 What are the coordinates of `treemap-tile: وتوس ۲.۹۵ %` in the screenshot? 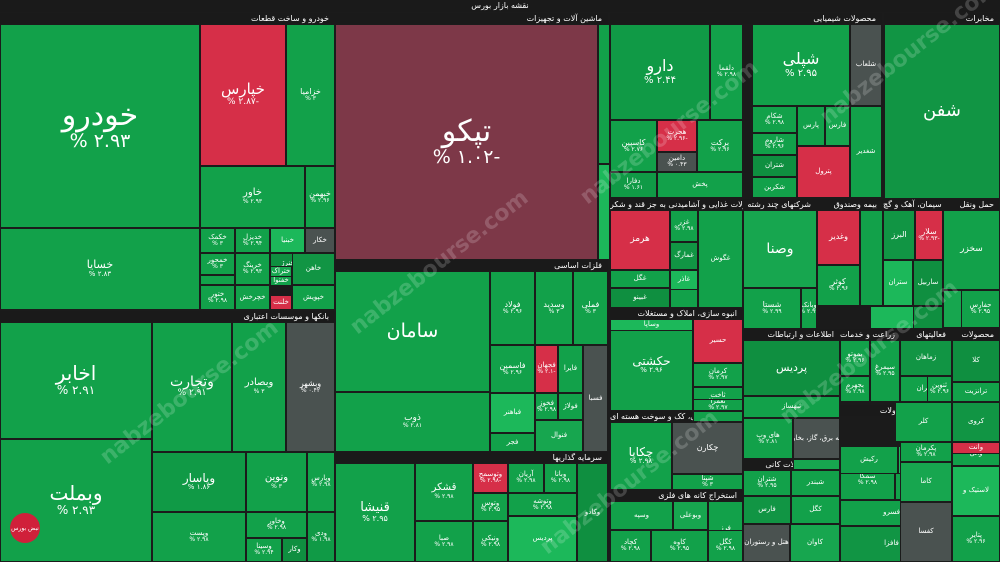 It's located at (490, 507).